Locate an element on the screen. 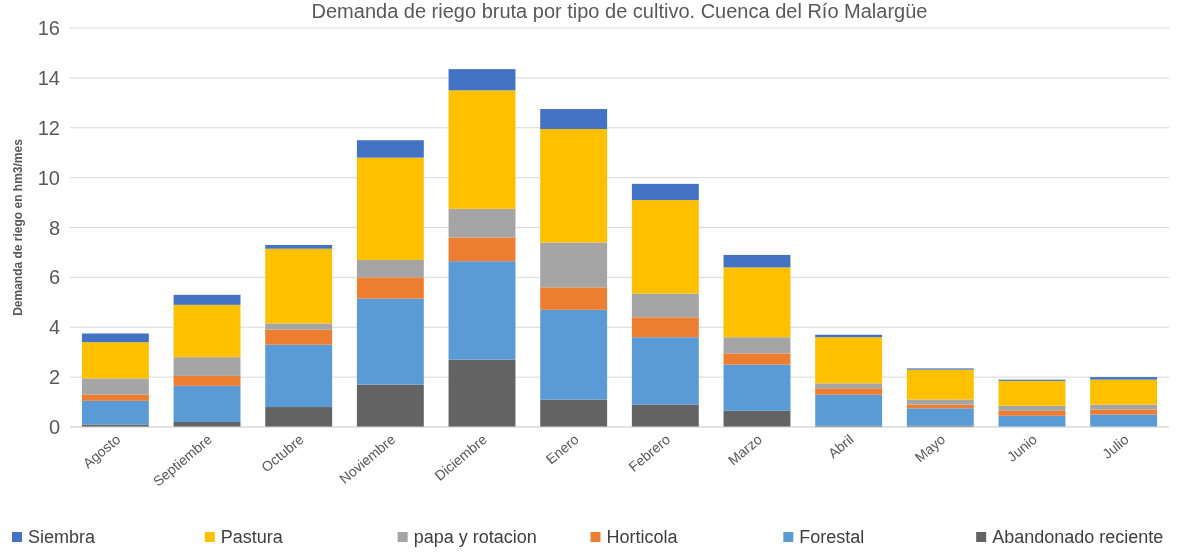 This screenshot has height=554, width=1177. y-tick-label: 2 is located at coordinates (54, 377).